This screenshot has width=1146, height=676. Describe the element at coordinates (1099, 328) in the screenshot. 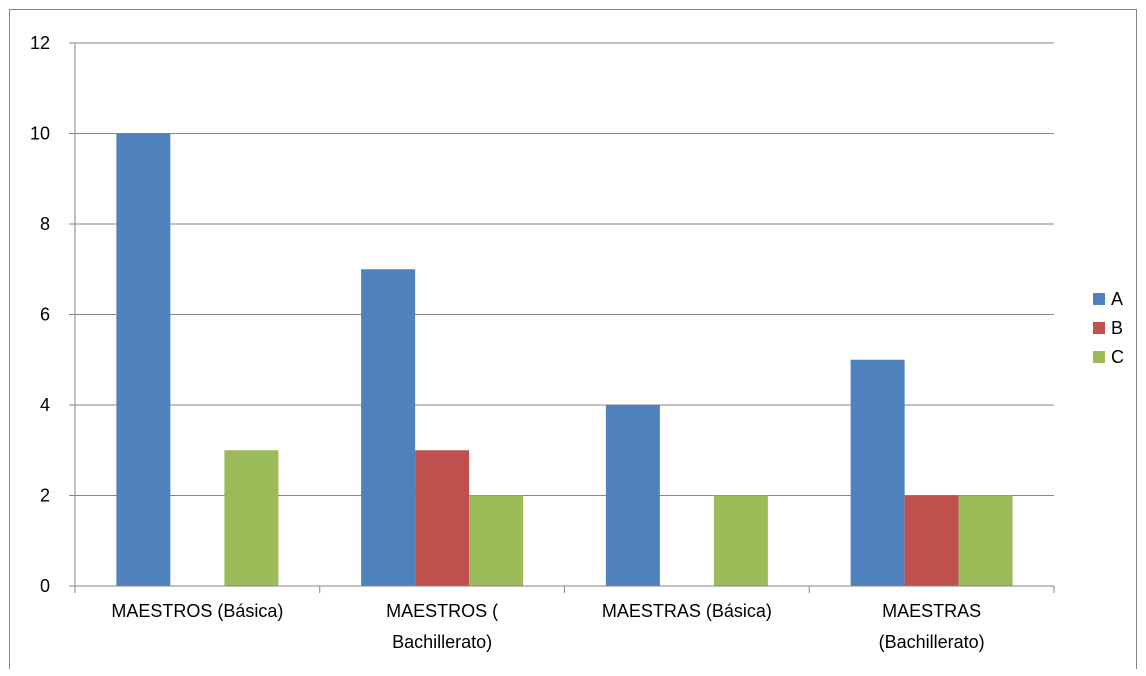

I see `legend-swatch-b` at that location.